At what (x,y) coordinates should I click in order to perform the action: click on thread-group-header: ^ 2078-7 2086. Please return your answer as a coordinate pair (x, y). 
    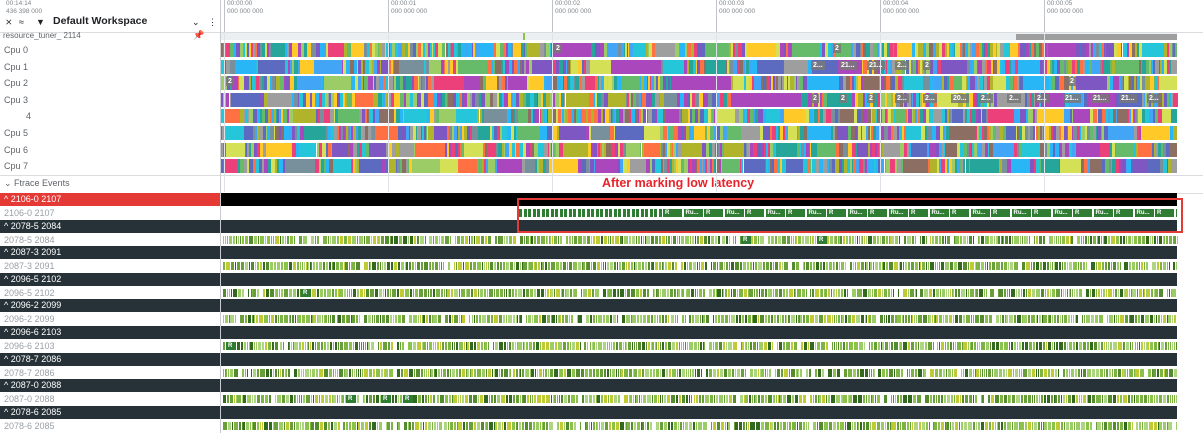
    Looking at the image, I should click on (588, 359).